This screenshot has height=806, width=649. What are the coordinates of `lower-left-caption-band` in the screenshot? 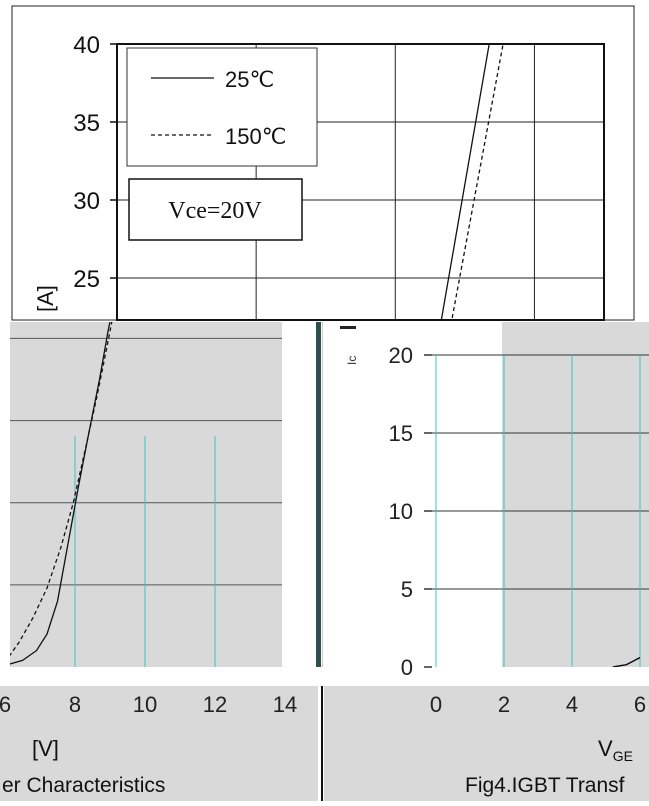 It's located at (160, 743).